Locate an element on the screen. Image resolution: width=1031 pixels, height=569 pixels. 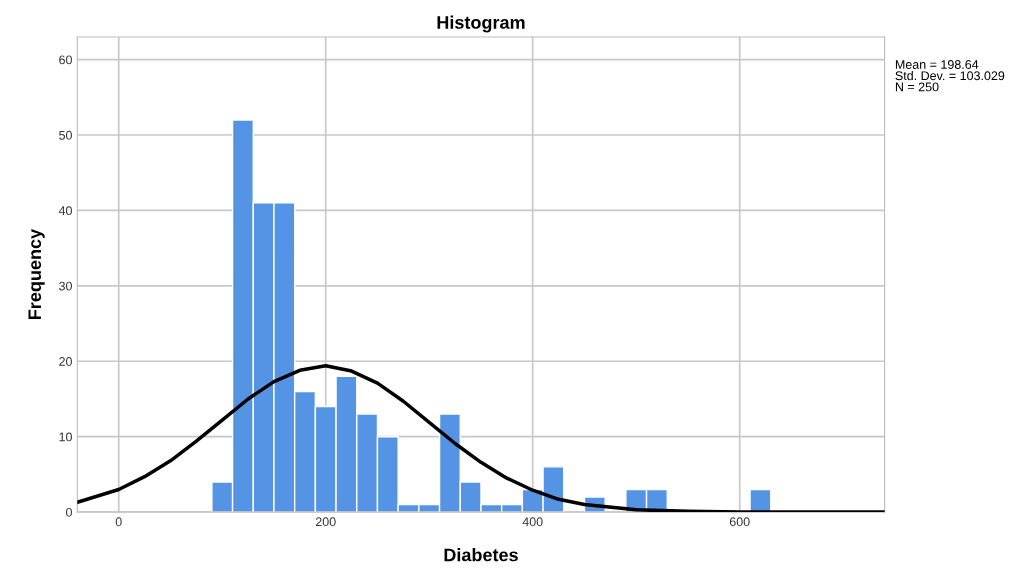
x-tick-label: 0 is located at coordinates (118, 522).